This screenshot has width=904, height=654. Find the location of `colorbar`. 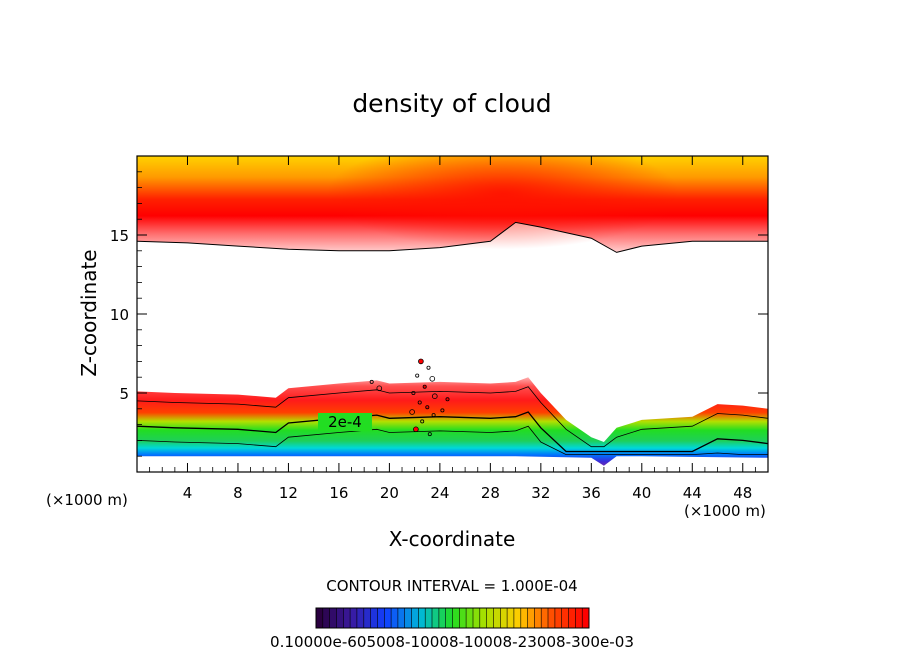

colorbar is located at coordinates (452, 618).